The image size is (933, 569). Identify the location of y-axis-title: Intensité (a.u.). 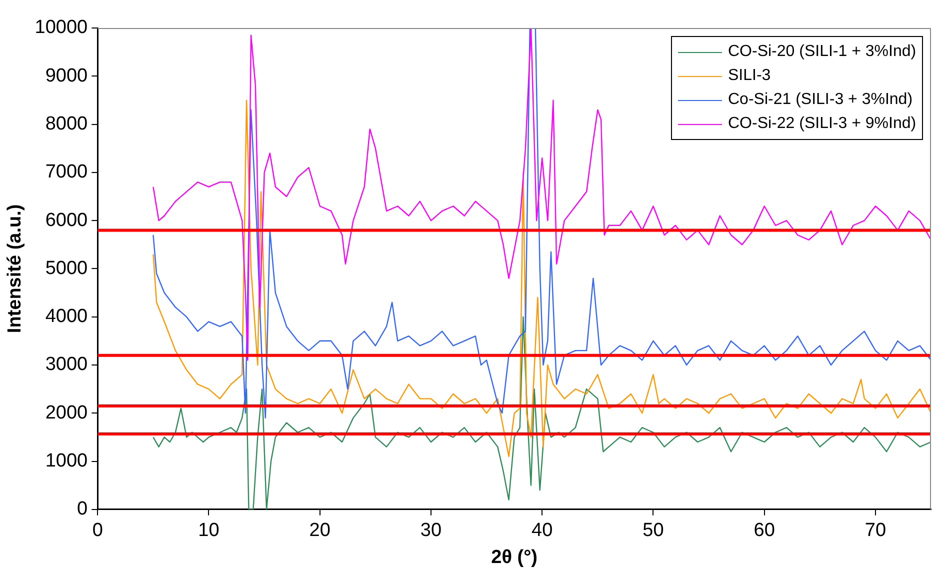
(15, 269).